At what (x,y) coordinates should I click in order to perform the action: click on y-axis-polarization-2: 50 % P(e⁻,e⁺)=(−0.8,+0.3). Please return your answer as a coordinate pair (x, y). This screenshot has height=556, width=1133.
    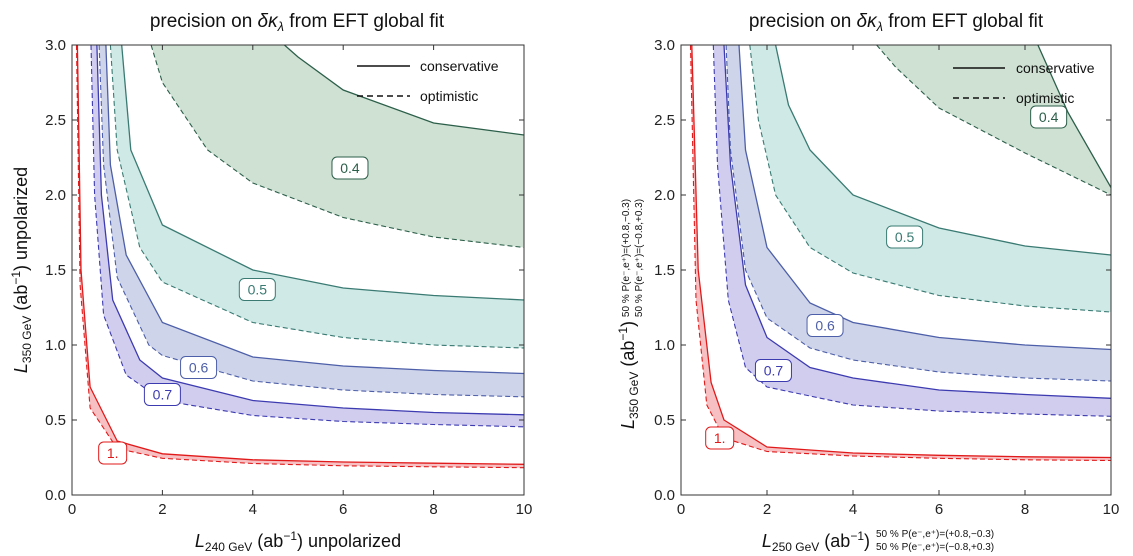
    Looking at the image, I should click on (639, 258).